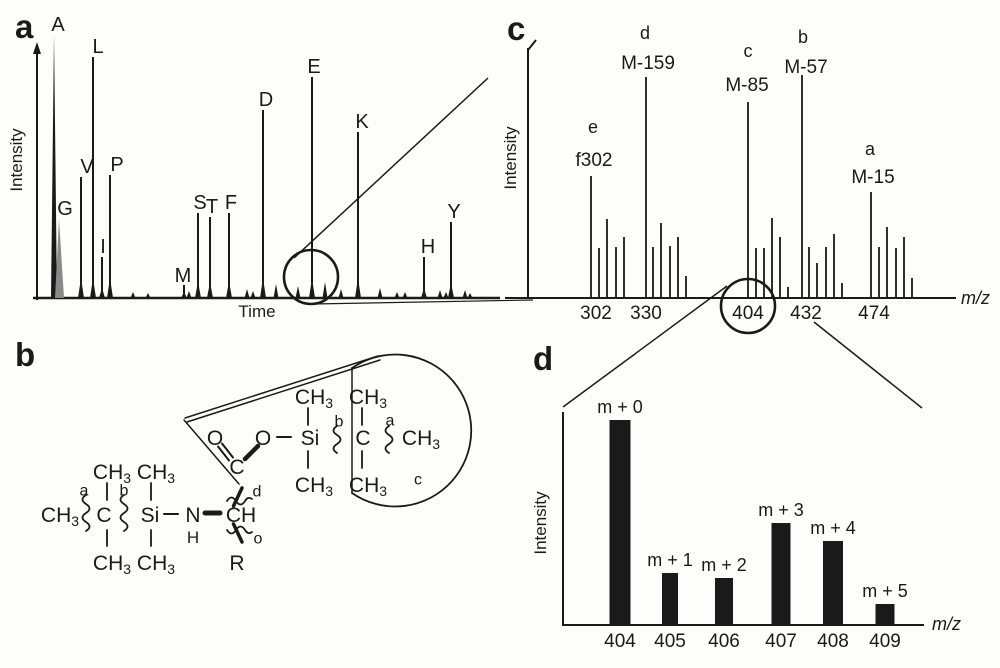 The height and width of the screenshot is (668, 1000). What do you see at coordinates (874, 313) in the screenshot?
I see `x-tick-474: 474` at bounding box center [874, 313].